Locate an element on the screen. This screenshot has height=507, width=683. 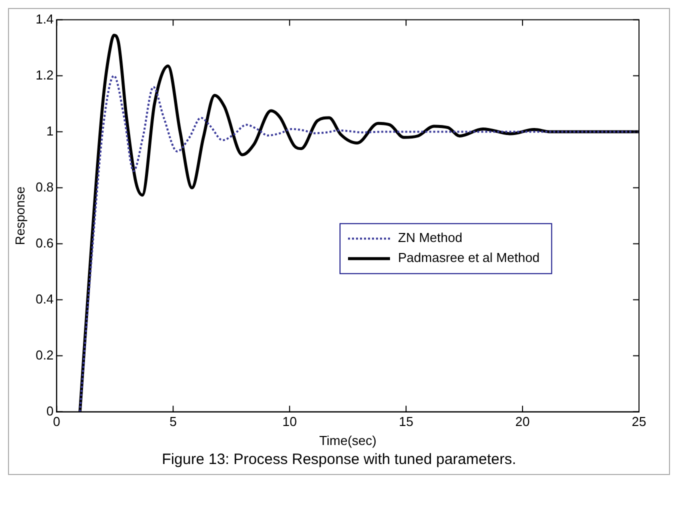
x-tick-label: 5 is located at coordinates (173, 422).